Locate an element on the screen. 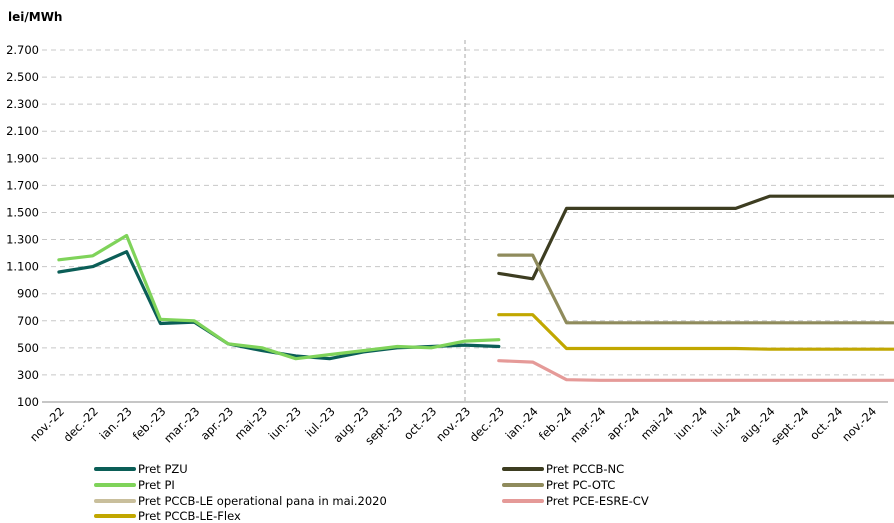  legend-item-pret-pi: Pret PI is located at coordinates (134, 485).